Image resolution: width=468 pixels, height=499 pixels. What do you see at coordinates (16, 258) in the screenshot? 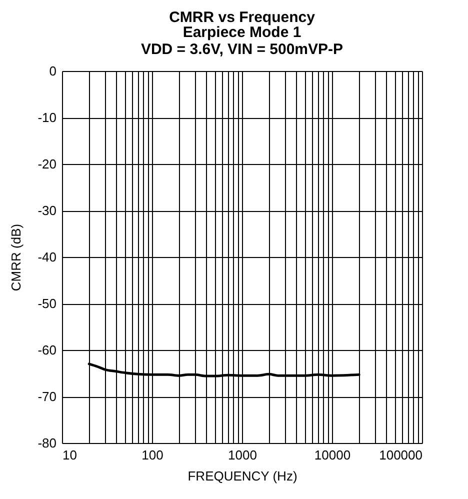
I see `y-axis-title: CMRR (dB)` at bounding box center [16, 258].